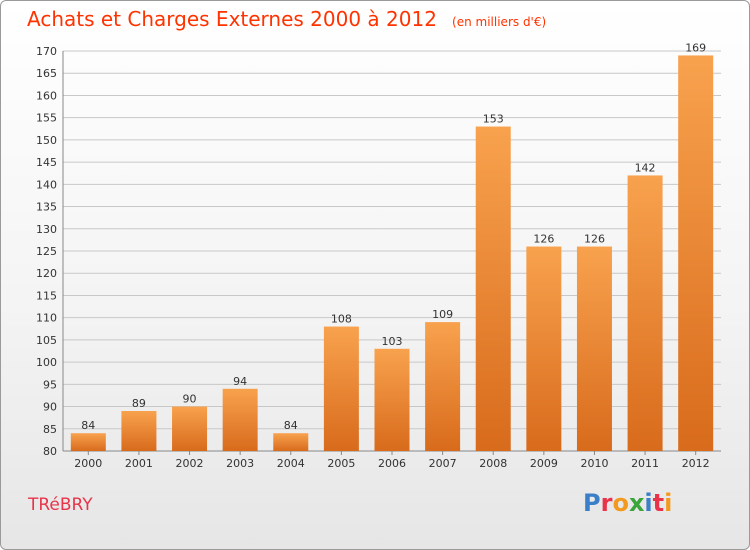 This screenshot has width=750, height=550. I want to click on x-tick-label: 2006, so click(392, 463).